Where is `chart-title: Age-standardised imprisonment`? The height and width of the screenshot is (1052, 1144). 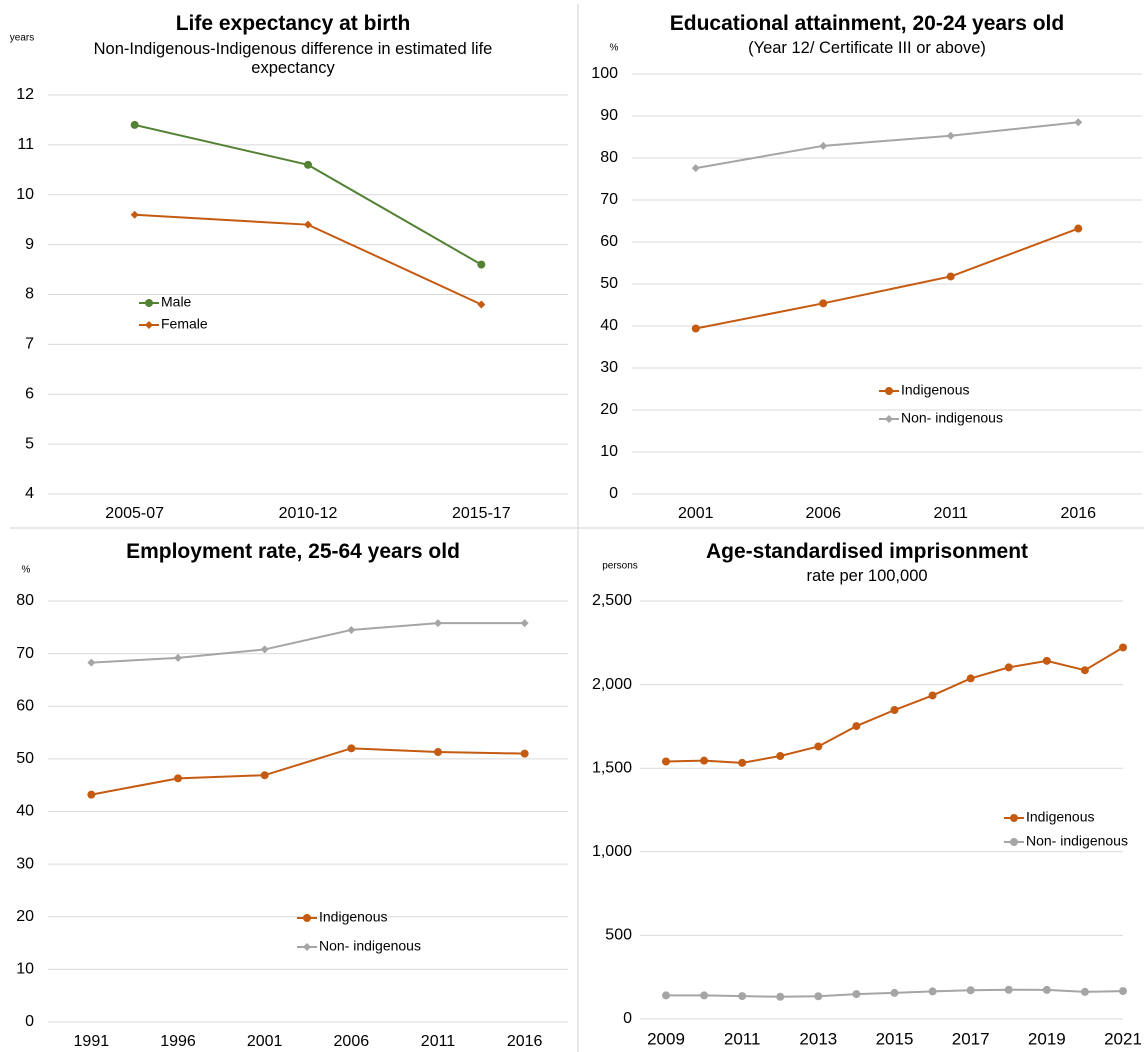
chart-title: Age-standardised imprisonment is located at coordinates (867, 551).